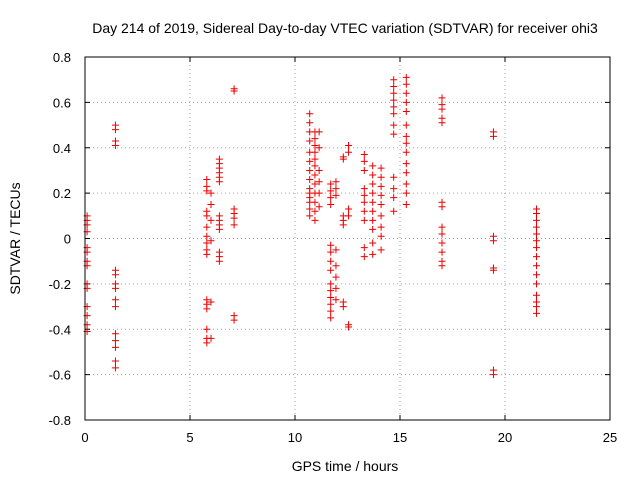 The height and width of the screenshot is (480, 640). Describe the element at coordinates (345, 466) in the screenshot. I see `x-axis-label: GPS time / hours` at that location.